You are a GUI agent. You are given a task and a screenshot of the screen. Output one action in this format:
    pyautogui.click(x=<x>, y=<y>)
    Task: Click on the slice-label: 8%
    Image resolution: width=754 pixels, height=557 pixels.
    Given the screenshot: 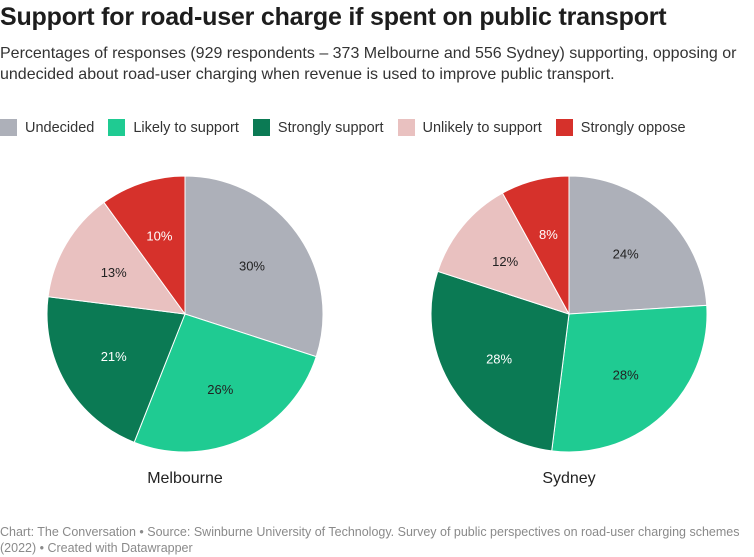 What is the action you would take?
    pyautogui.click(x=548, y=234)
    